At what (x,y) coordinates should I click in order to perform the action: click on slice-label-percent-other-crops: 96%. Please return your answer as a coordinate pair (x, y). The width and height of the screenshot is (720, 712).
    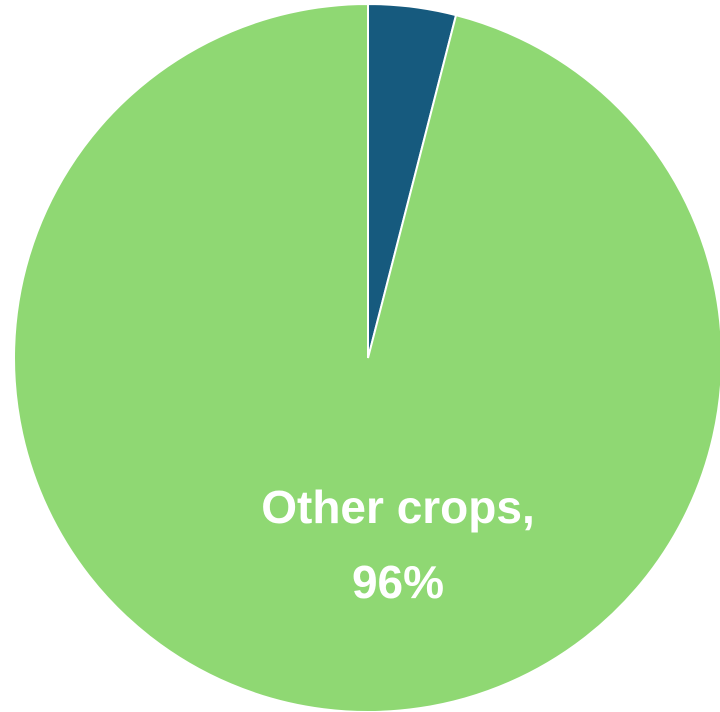
    Looking at the image, I should click on (398, 582).